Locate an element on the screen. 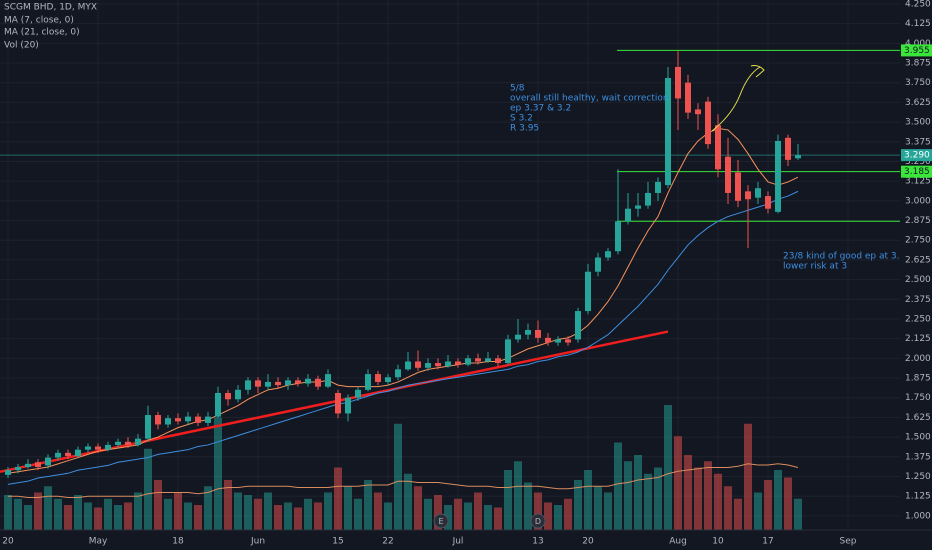 Image resolution: width=932 pixels, height=550 pixels. y-tick-label: 1.000 is located at coordinates (918, 516).